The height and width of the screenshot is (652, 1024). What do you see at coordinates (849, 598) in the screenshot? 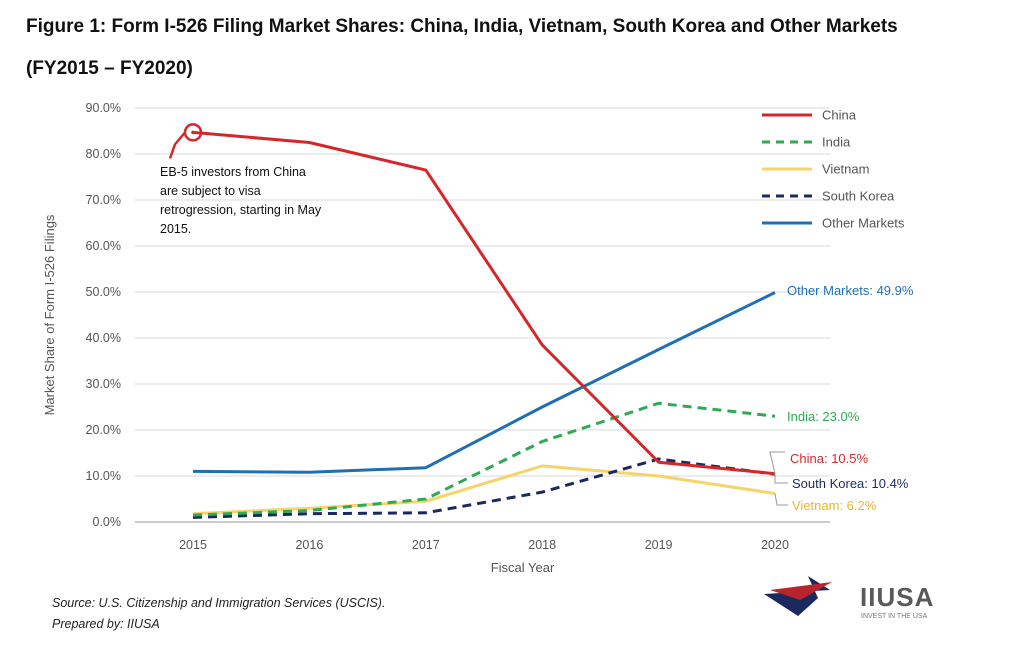
I see `iiusa-logo: IIUSA INVEST IN THE USA` at bounding box center [849, 598].